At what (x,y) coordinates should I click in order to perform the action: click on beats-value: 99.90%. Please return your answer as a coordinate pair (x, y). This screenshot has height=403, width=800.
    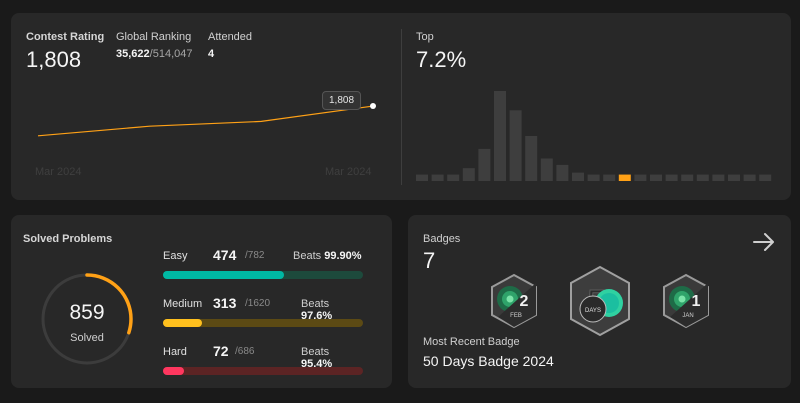
    Looking at the image, I should click on (343, 256).